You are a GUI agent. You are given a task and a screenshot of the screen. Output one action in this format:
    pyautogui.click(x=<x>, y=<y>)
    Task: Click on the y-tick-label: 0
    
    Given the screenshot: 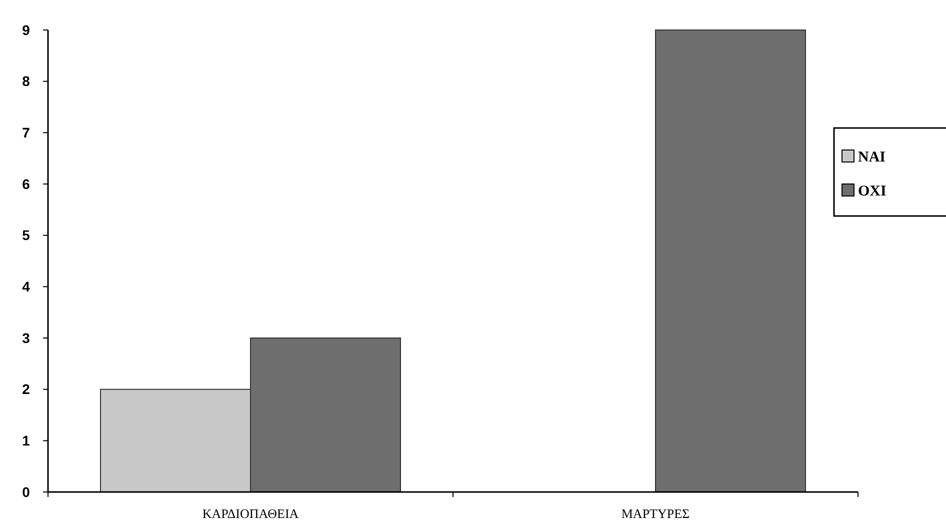 What is the action you would take?
    pyautogui.click(x=26, y=492)
    